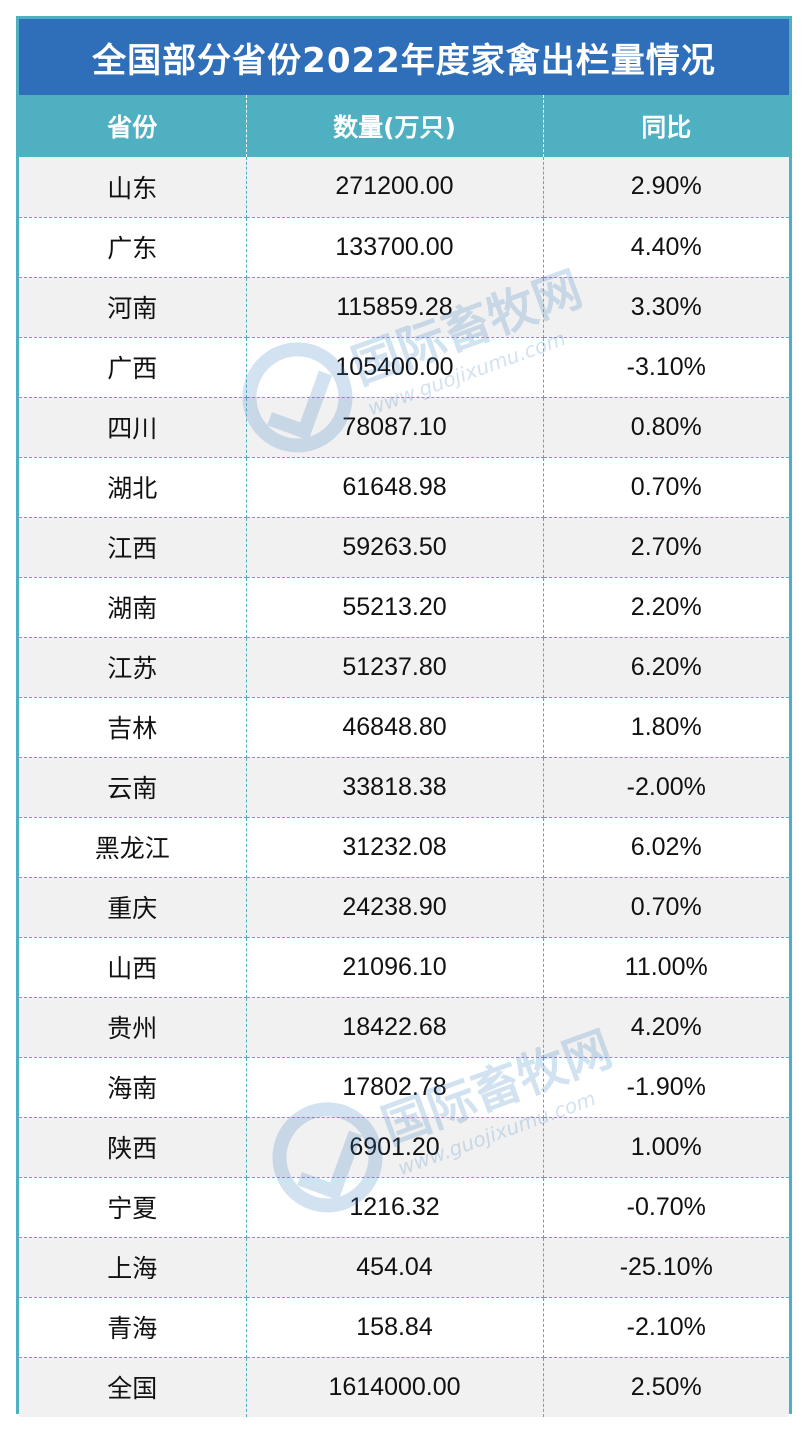 The height and width of the screenshot is (1430, 810). I want to click on table-row: 江西 59263.50 2.70%, so click(404, 547).